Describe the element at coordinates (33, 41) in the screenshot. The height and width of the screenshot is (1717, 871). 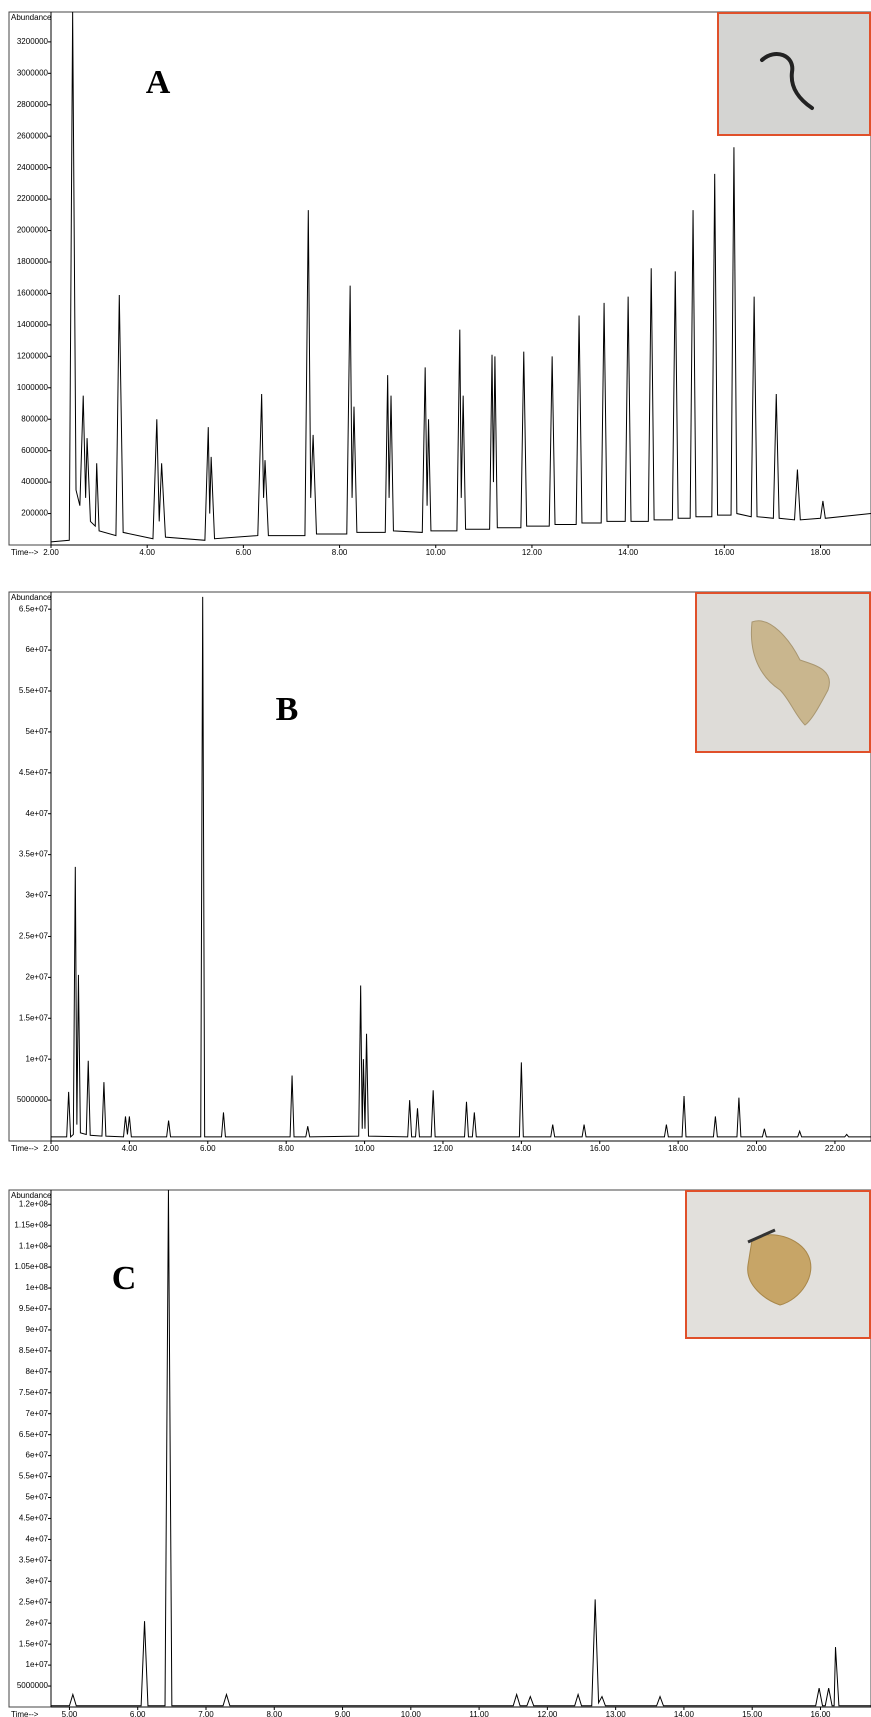
I see `y-tick-label: 3200000` at that location.